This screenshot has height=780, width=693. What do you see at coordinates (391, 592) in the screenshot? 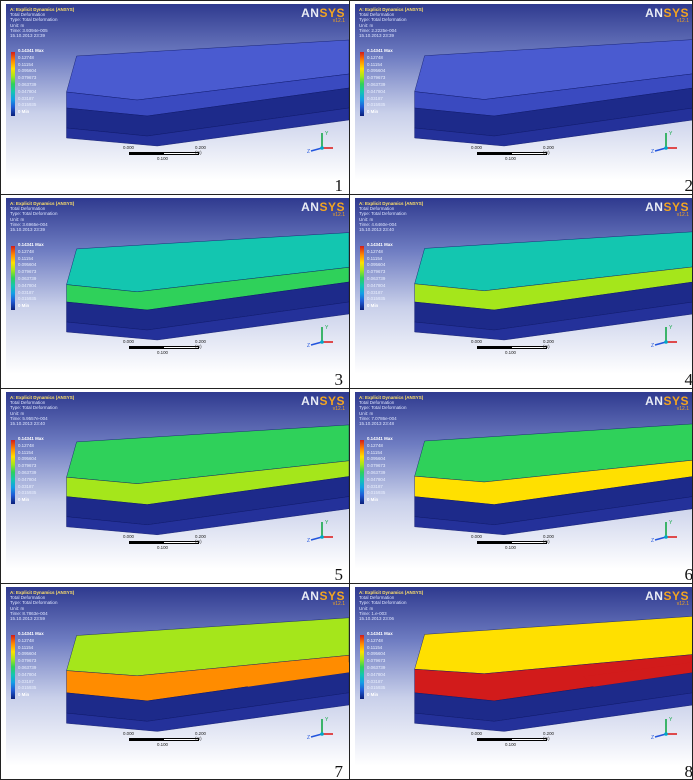
I see `system-title: A: Explicit Dynamics (ANSYS)` at bounding box center [391, 592].